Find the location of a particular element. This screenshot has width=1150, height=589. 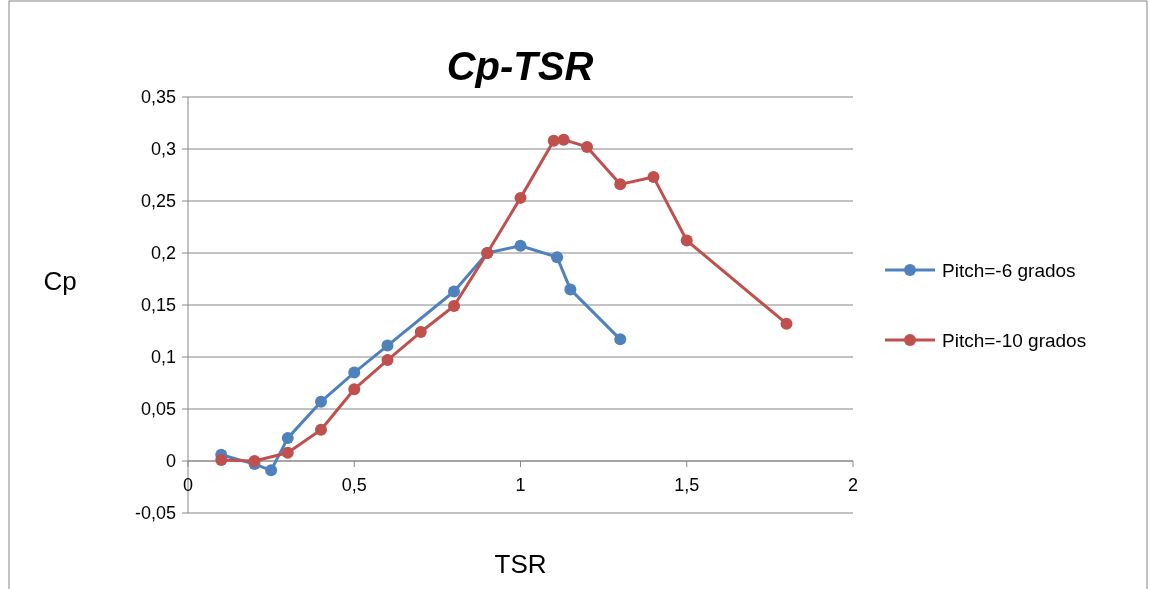

y-tick-label: 0,05 is located at coordinates (158, 409).